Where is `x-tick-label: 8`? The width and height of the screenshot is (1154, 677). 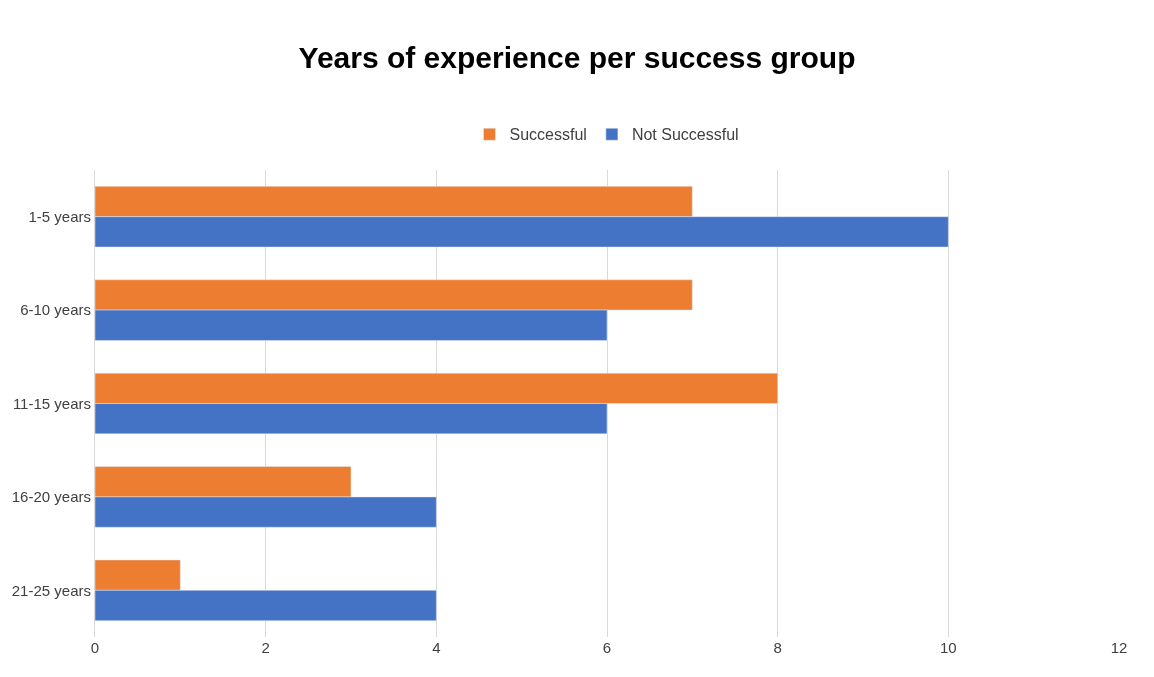
x-tick-label: 8 is located at coordinates (777, 647).